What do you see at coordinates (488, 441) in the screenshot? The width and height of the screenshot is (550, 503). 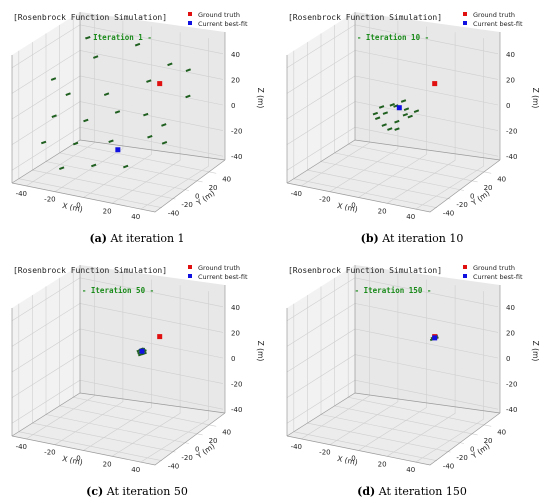 I see `y-tick-label: 20` at bounding box center [488, 441].